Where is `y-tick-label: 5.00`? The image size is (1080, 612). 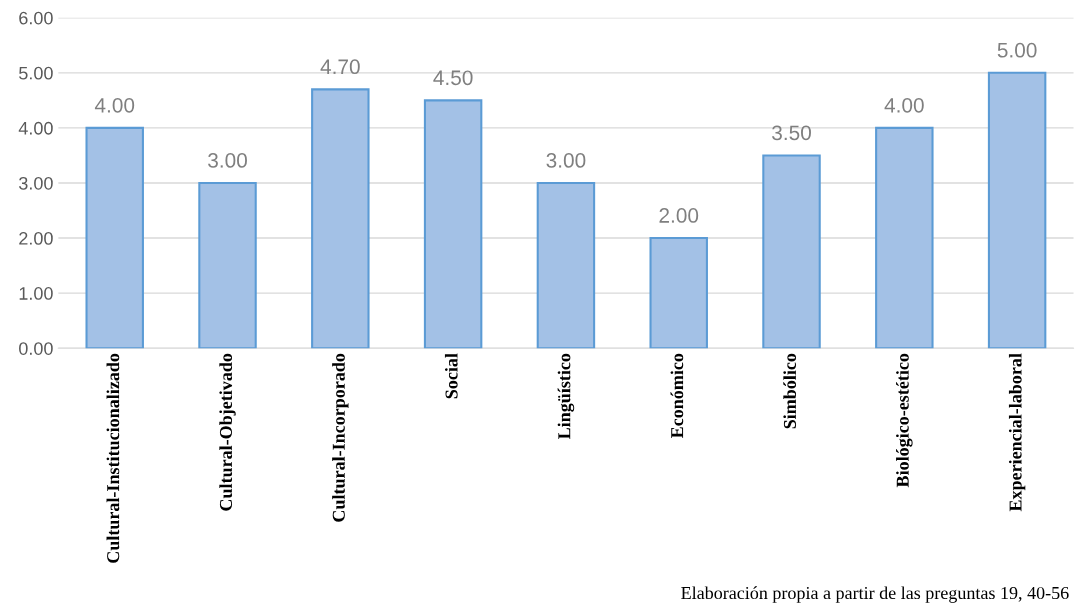
y-tick-label: 5.00 is located at coordinates (36, 73).